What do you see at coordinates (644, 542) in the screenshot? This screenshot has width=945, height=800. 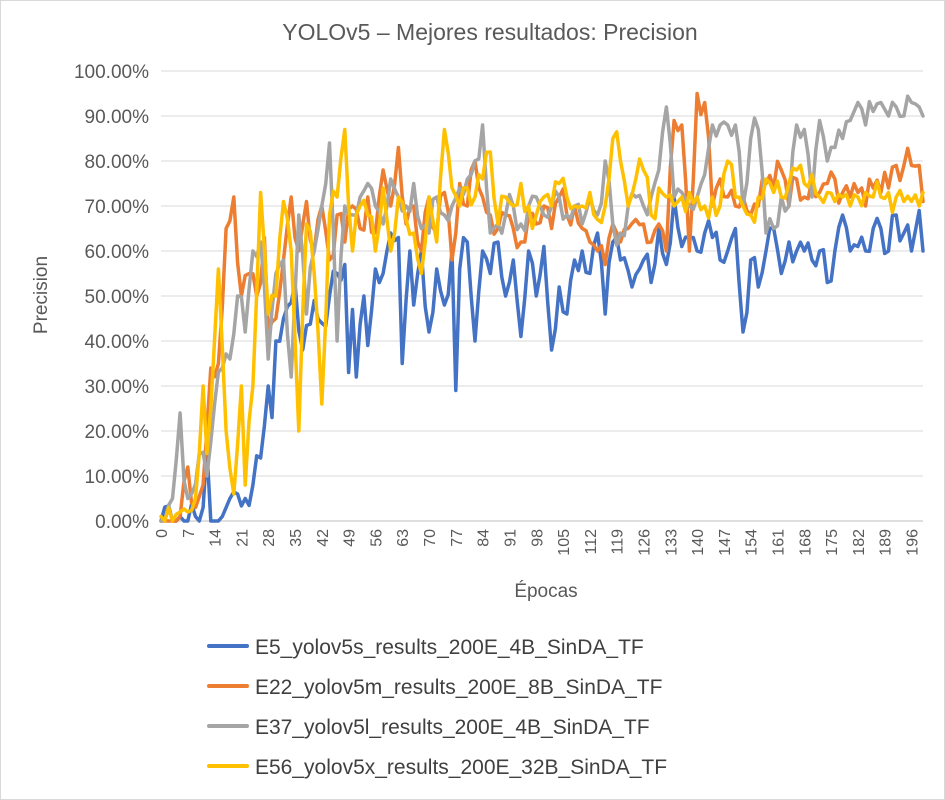 I see `x-tick-label: 126` at bounding box center [644, 542].